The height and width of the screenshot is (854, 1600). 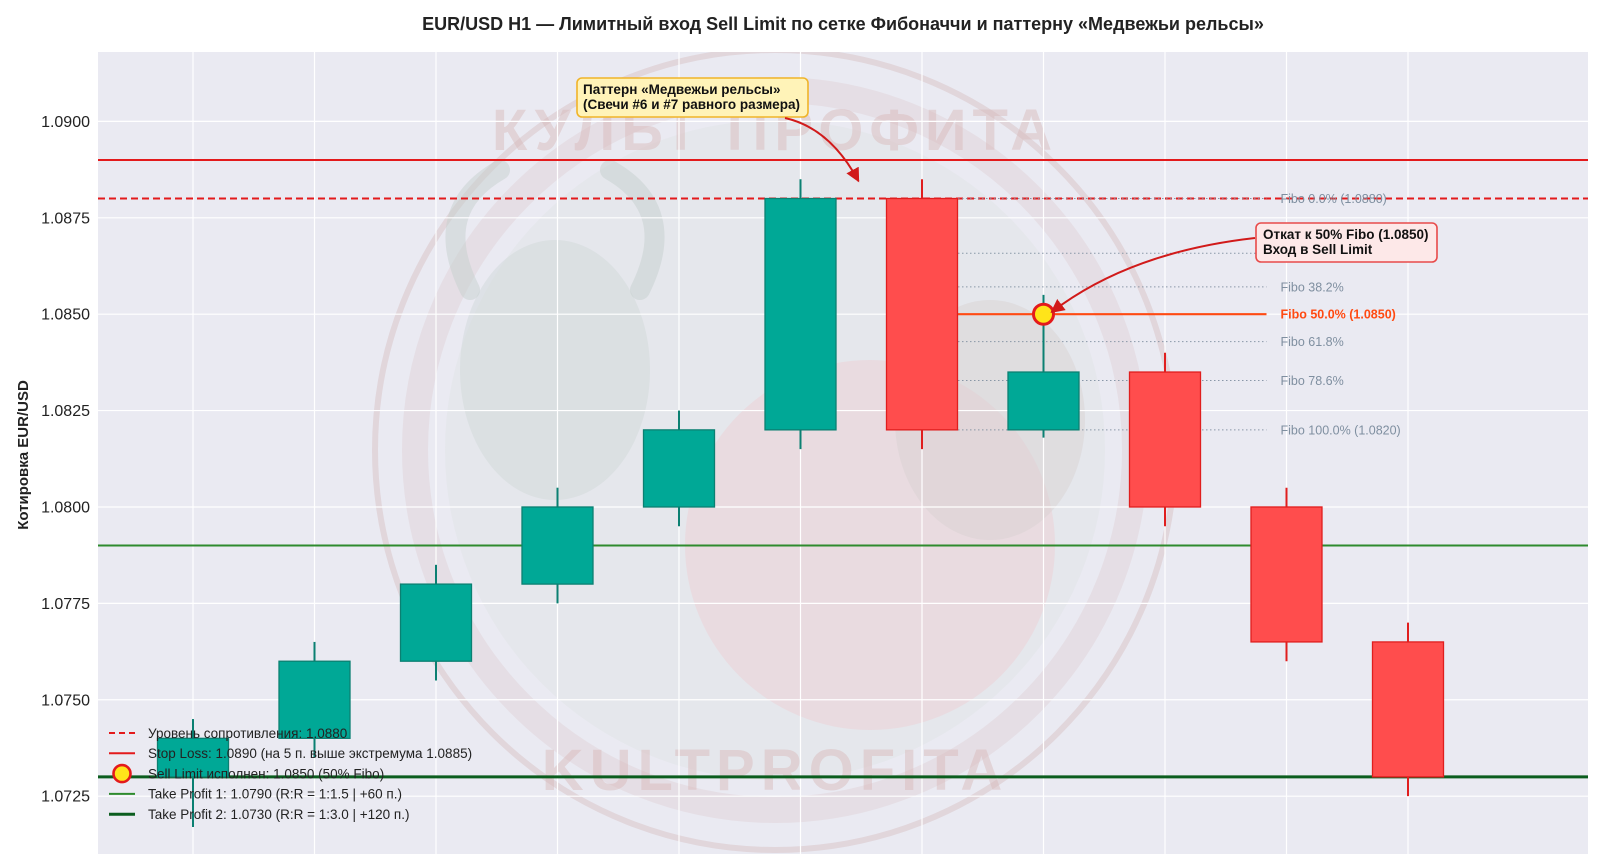 What do you see at coordinates (1346, 234) in the screenshot?
I see `annotation-text-entry: Откат к 50% Fibo (1.0850)` at bounding box center [1346, 234].